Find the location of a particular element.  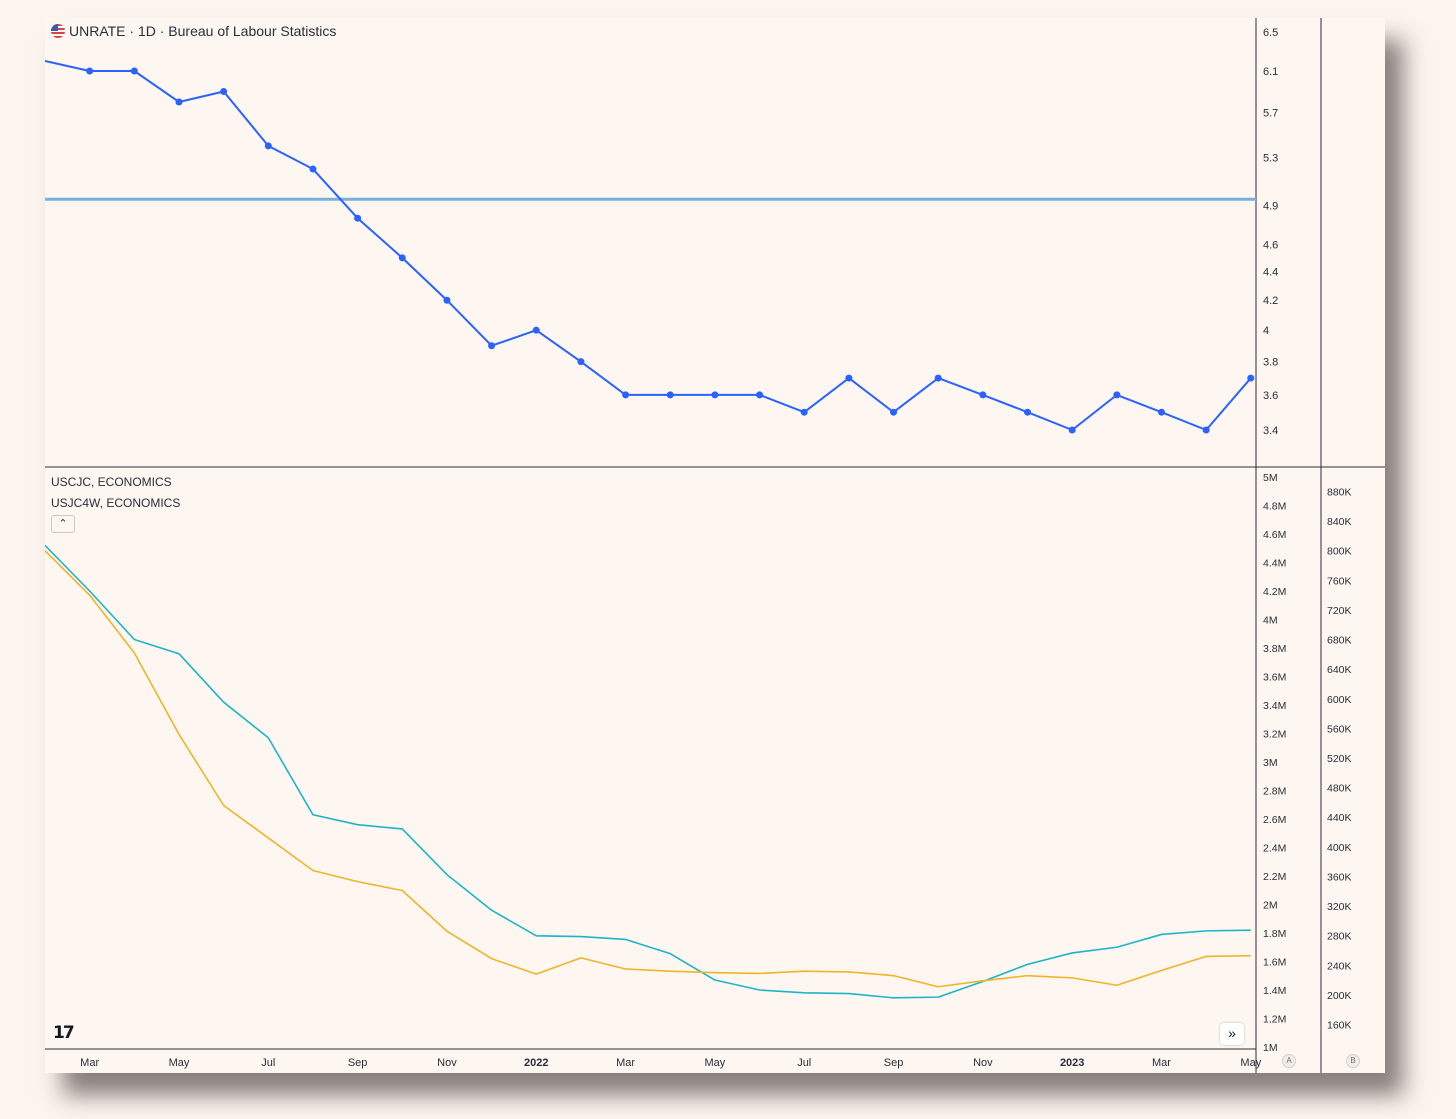

claims-right-y-tick: 360K is located at coordinates (1339, 877).